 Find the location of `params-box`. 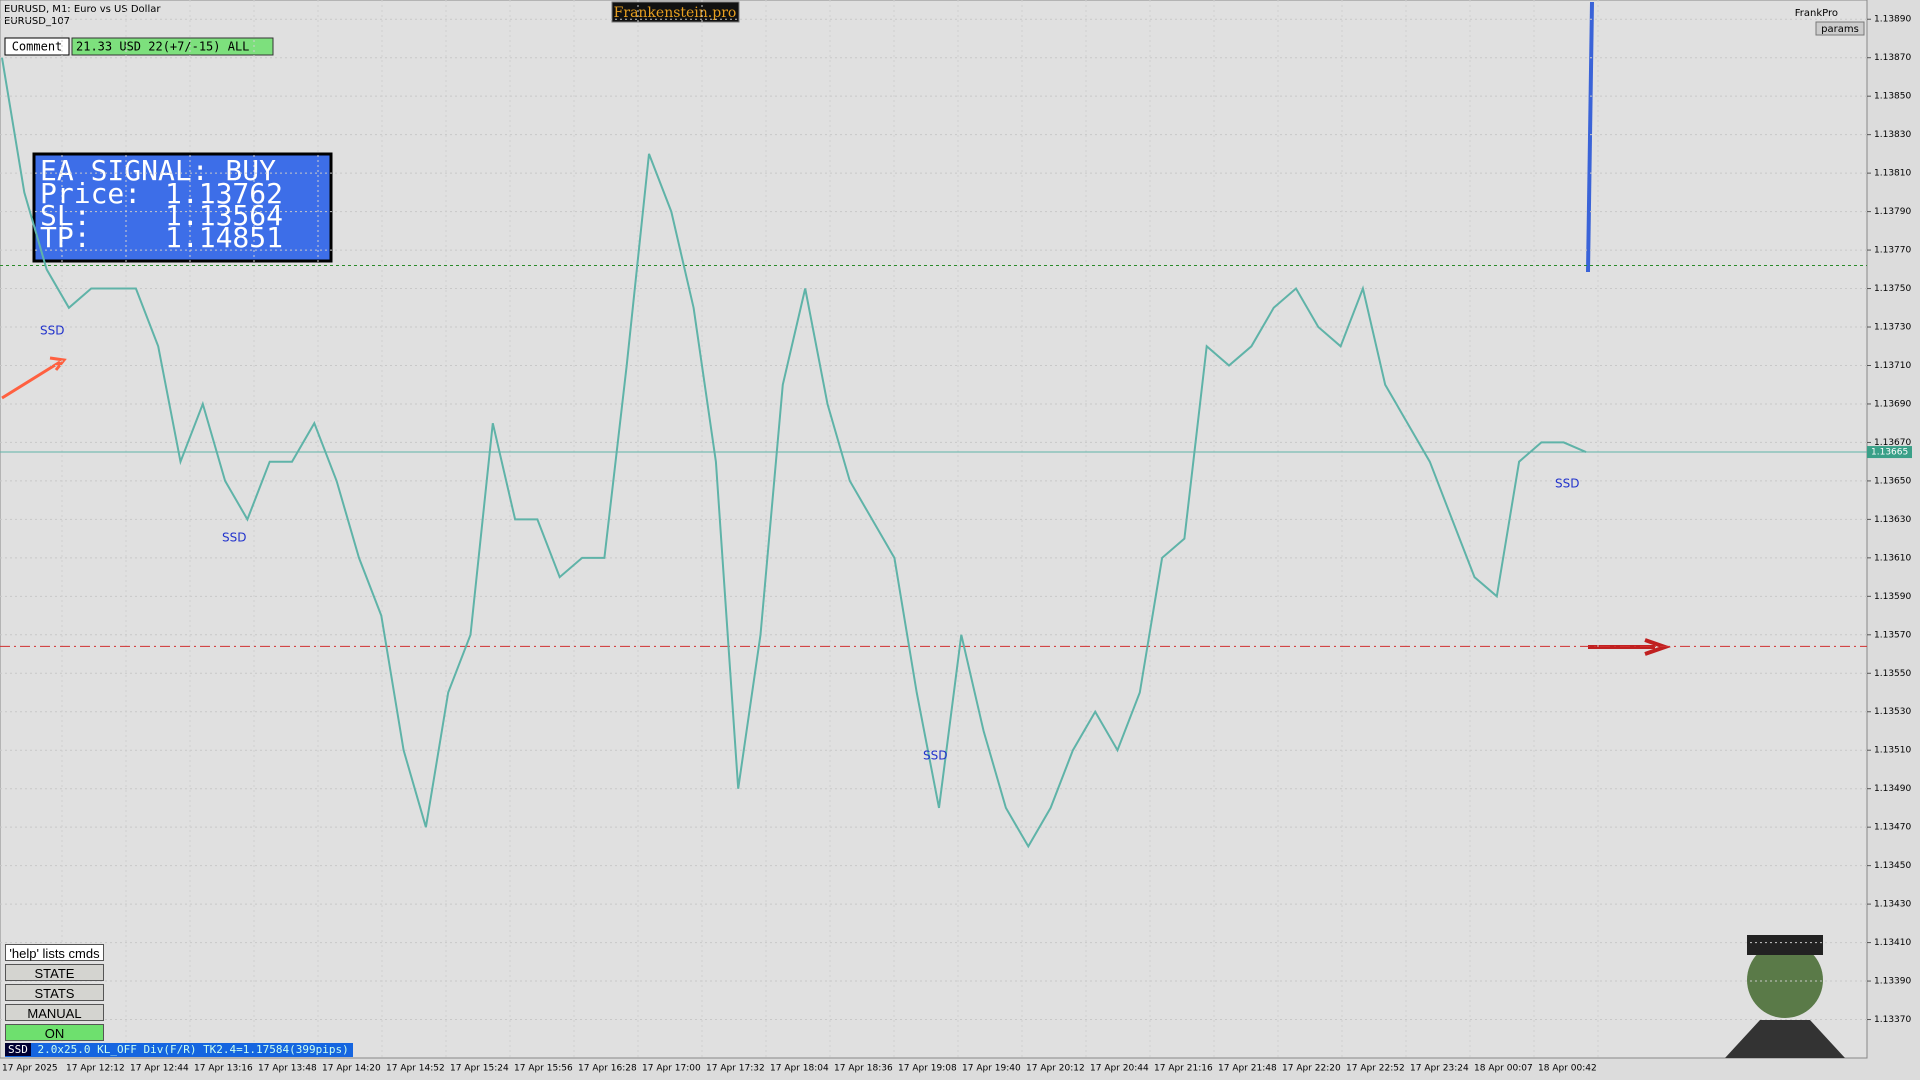

params-box is located at coordinates (1840, 28).